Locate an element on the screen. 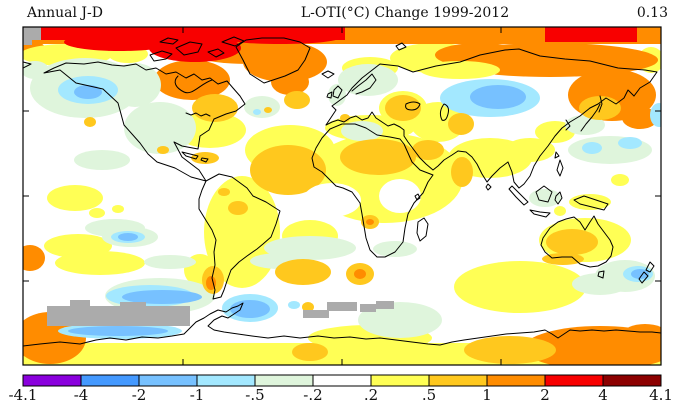 This screenshot has height=407, width=678. colorbar-label: -.5 is located at coordinates (254, 394).